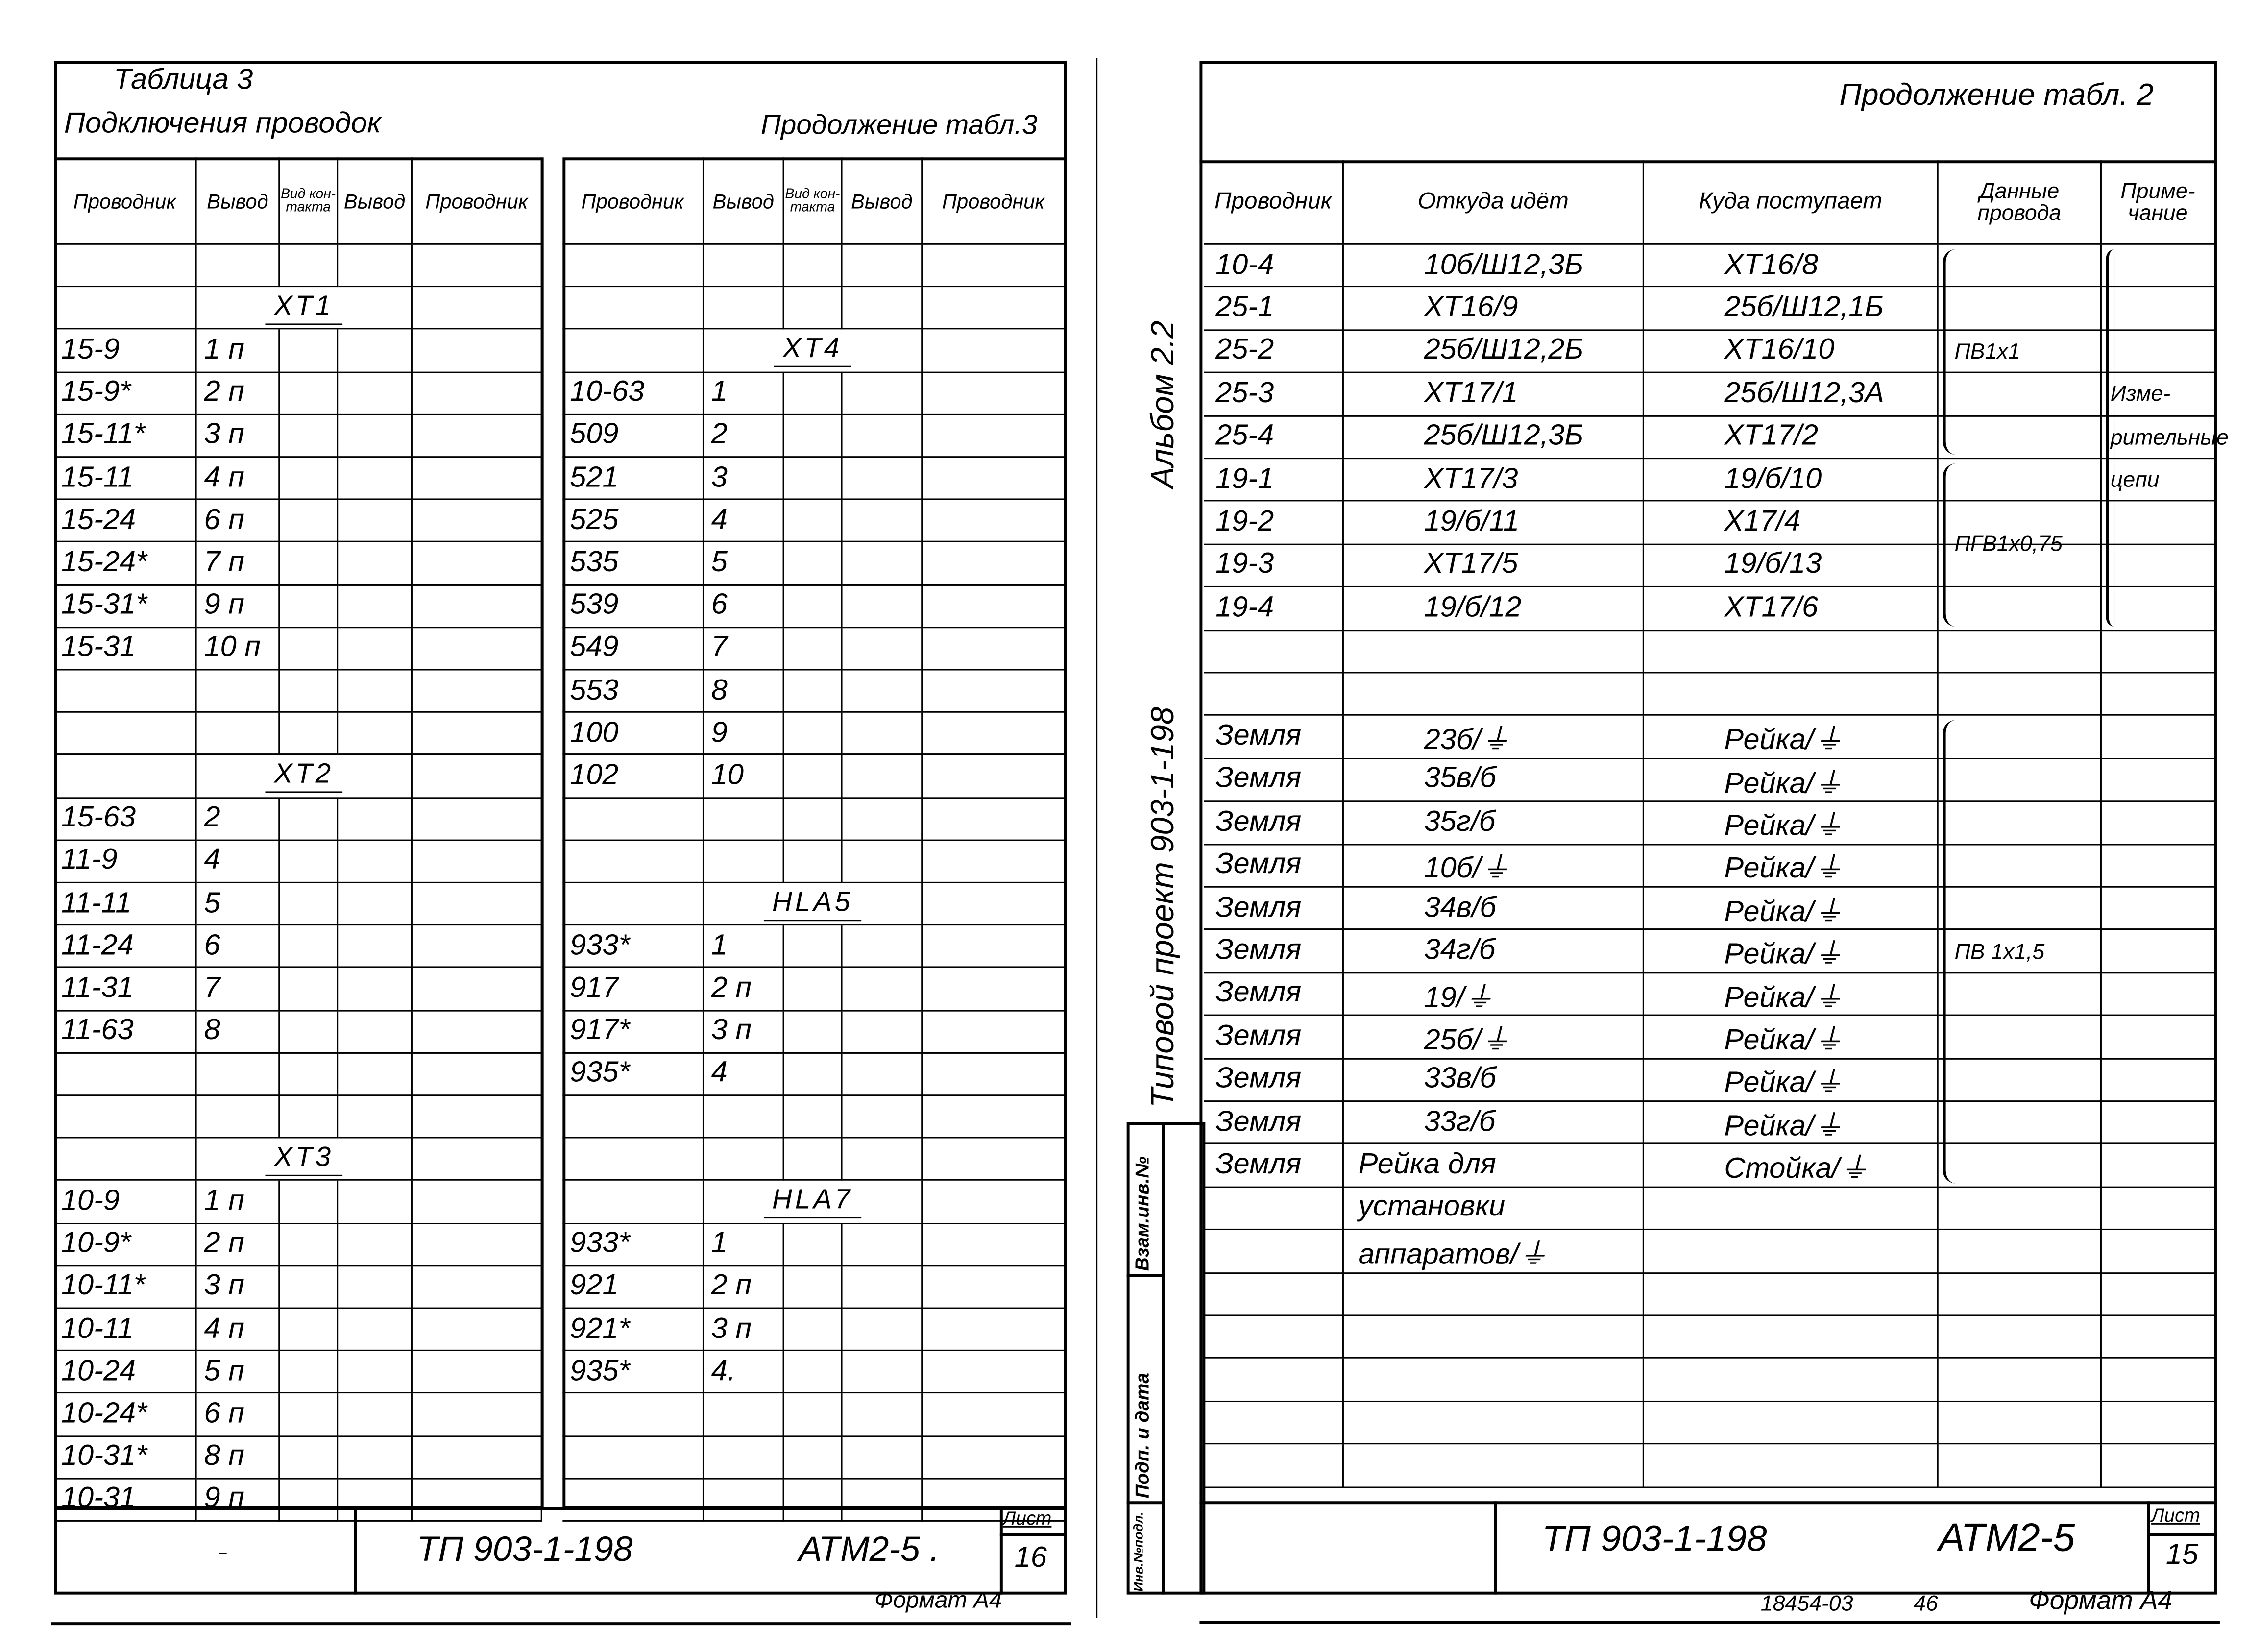 This screenshot has height=1652, width=2259. I want to click on cell-pin: 1, so click(744, 1245).